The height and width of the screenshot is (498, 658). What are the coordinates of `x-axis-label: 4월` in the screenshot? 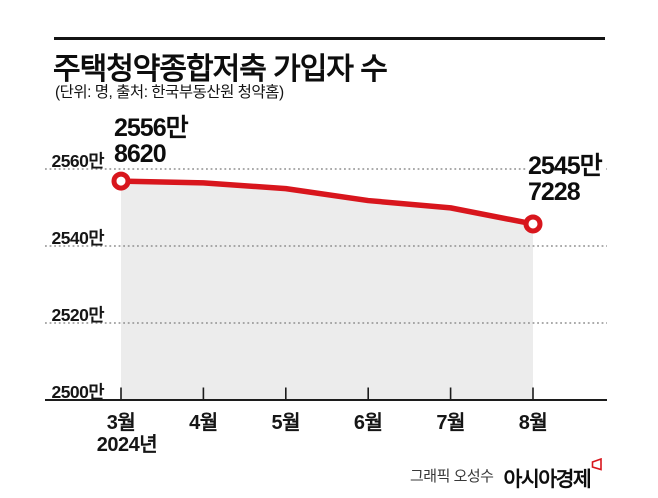 It's located at (203, 423).